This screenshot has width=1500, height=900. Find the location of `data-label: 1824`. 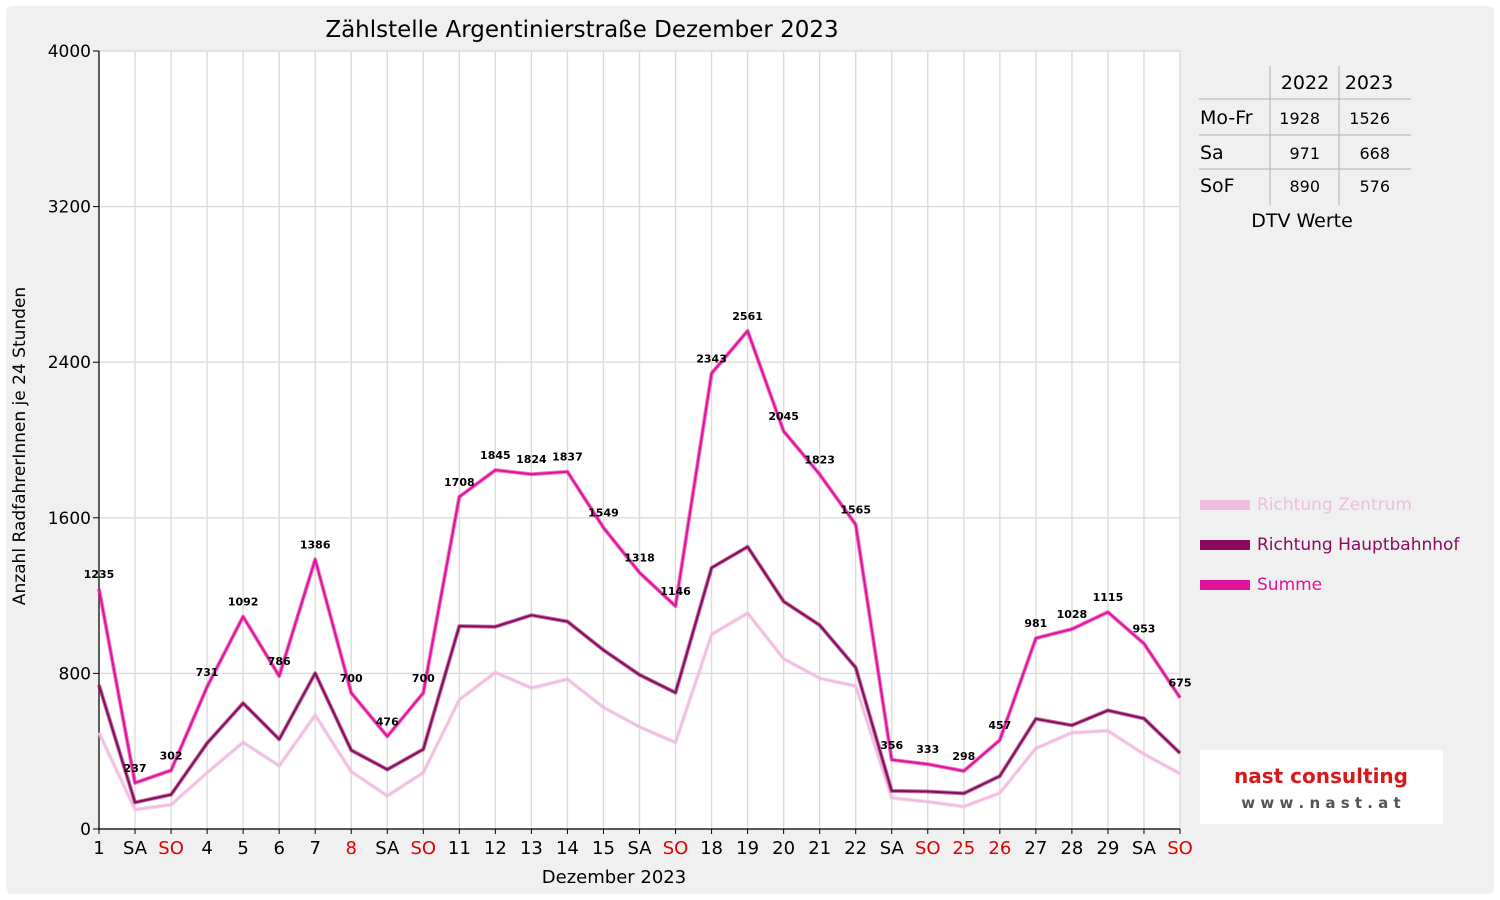

data-label: 1824 is located at coordinates (531, 459).